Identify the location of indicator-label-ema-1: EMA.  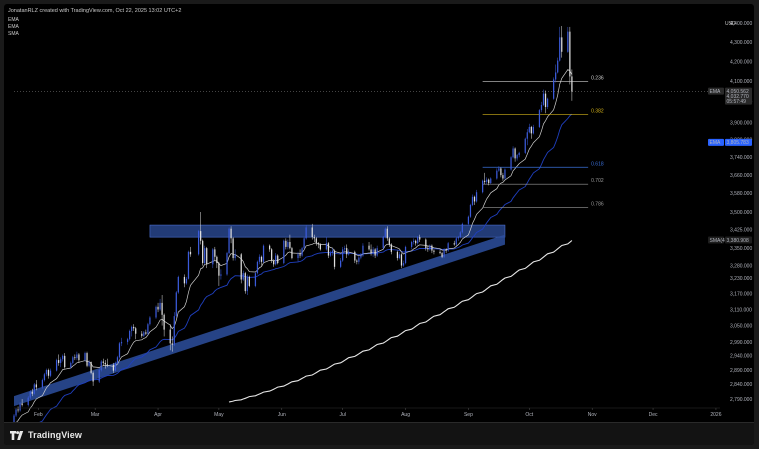
(13, 20).